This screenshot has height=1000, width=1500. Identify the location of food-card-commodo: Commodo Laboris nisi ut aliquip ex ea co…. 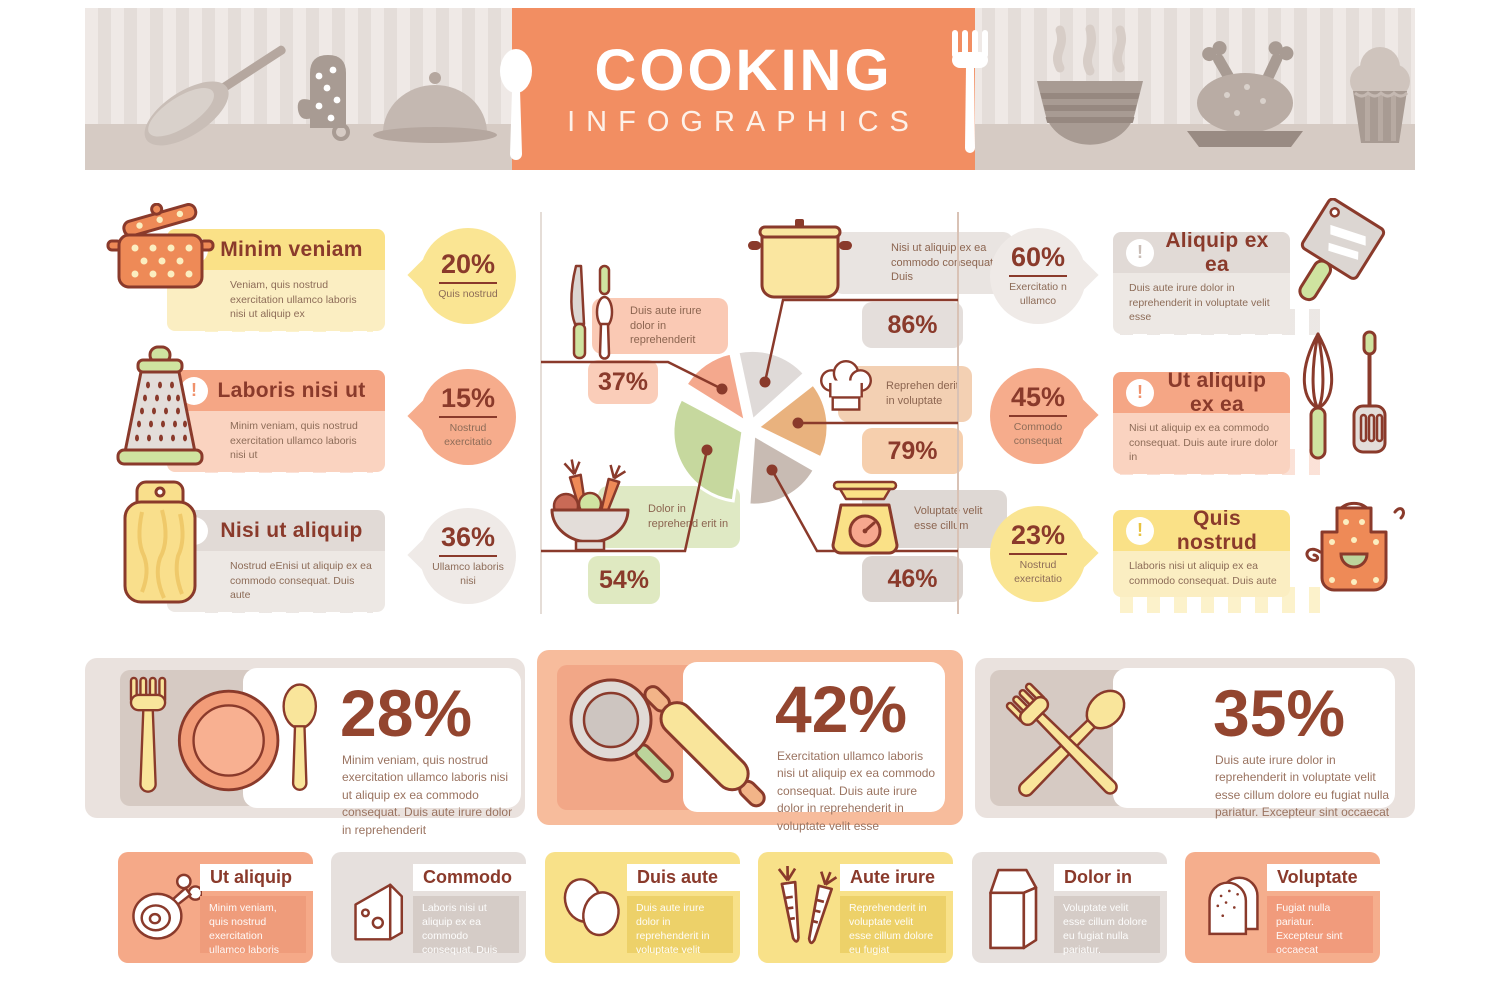
(428, 907).